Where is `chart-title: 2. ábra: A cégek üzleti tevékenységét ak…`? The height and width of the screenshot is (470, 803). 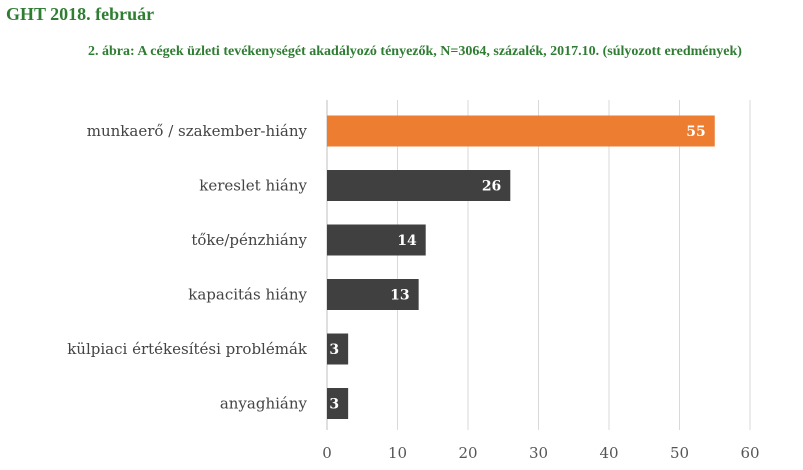
chart-title: 2. ábra: A cégek üzleti tevékenységét ak… is located at coordinates (415, 51).